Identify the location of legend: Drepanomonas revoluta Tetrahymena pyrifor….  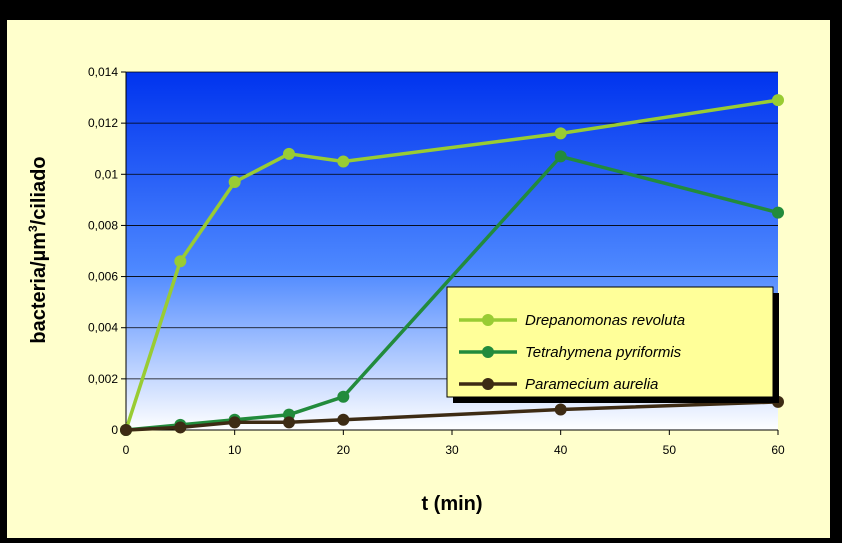
(612, 344).